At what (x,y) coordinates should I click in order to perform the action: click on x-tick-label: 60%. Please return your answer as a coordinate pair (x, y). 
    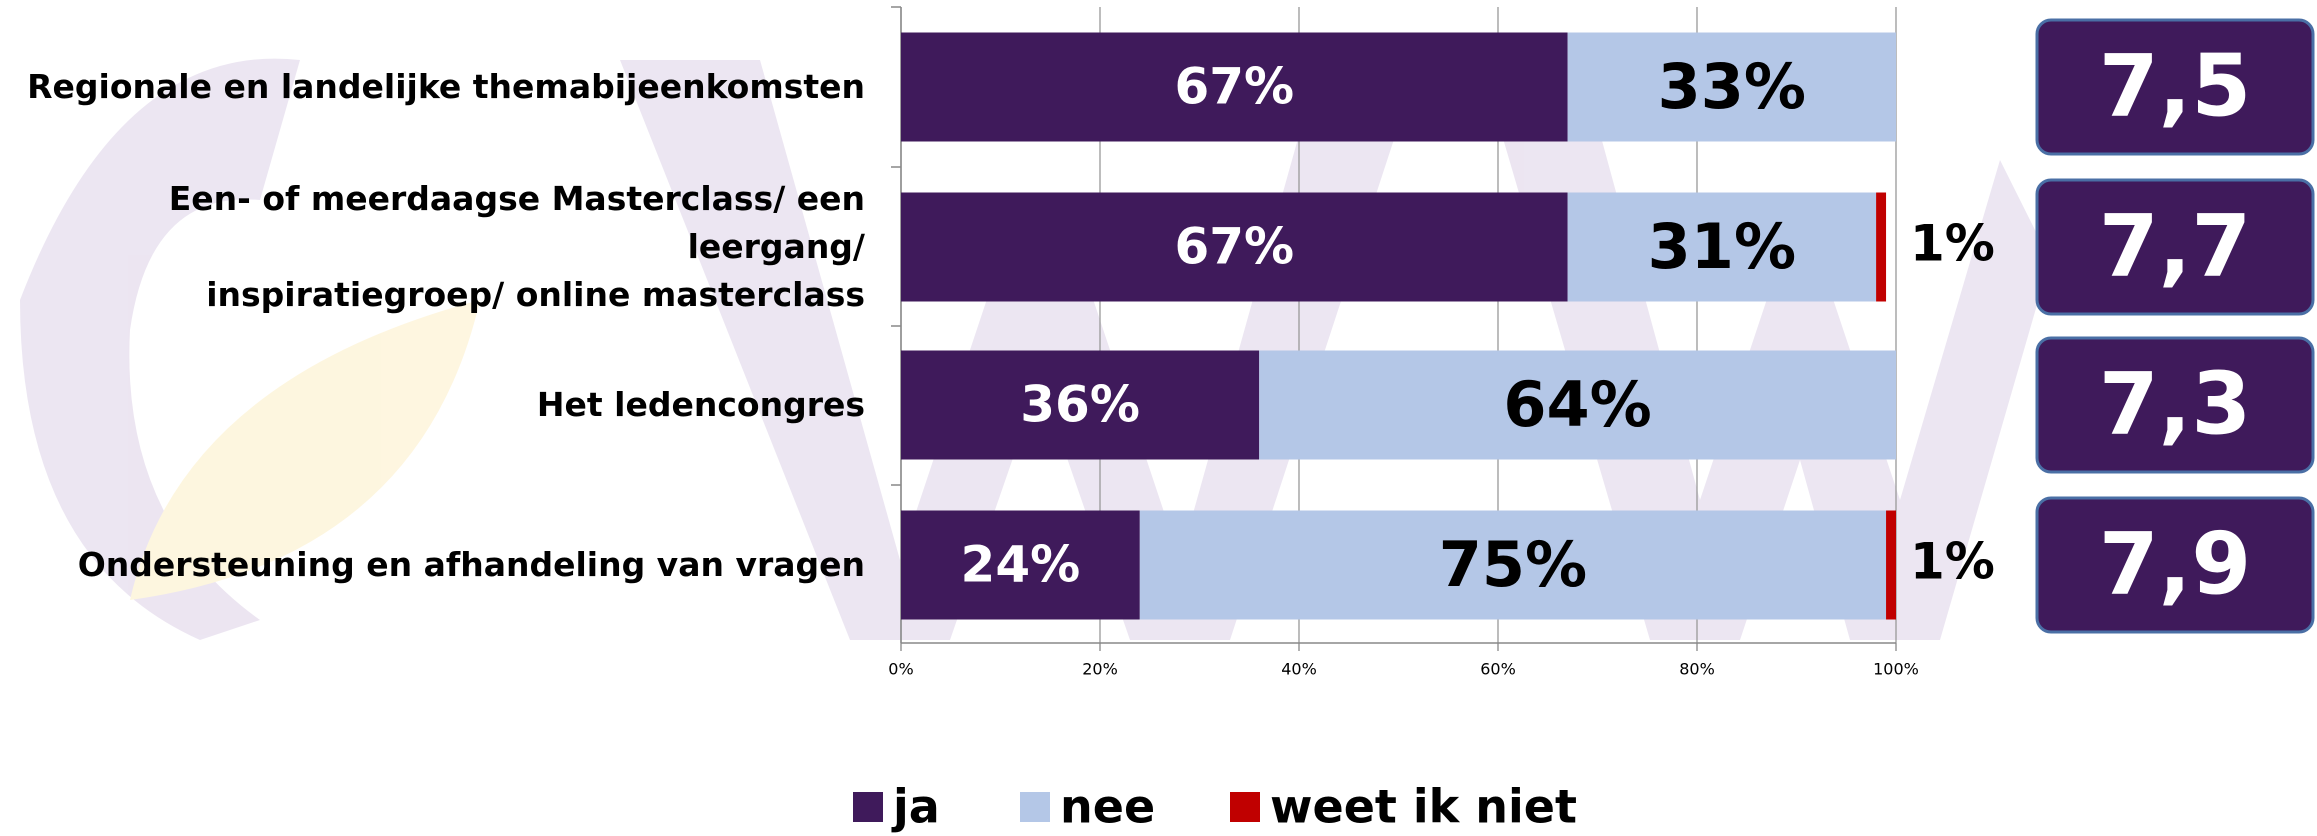
    Looking at the image, I should click on (1498, 669).